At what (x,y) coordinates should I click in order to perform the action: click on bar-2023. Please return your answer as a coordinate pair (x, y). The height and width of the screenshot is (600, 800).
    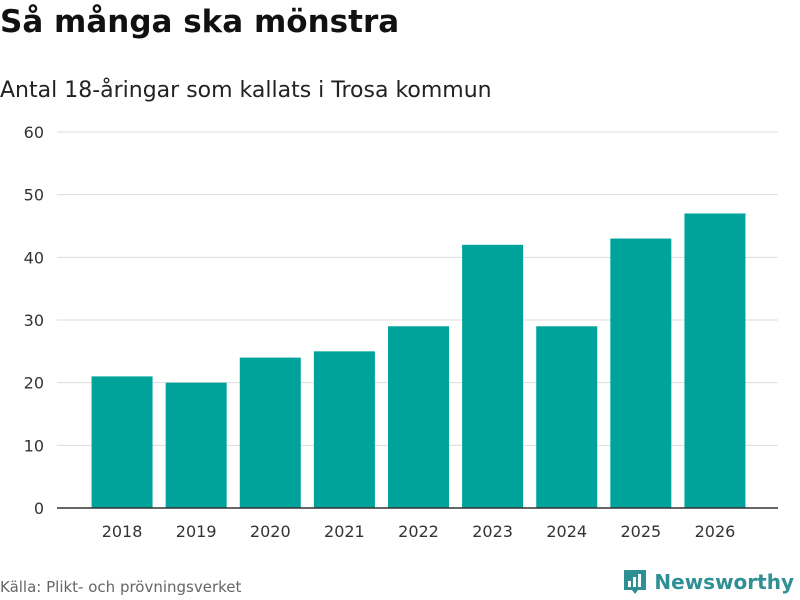
    Looking at the image, I should click on (493, 376).